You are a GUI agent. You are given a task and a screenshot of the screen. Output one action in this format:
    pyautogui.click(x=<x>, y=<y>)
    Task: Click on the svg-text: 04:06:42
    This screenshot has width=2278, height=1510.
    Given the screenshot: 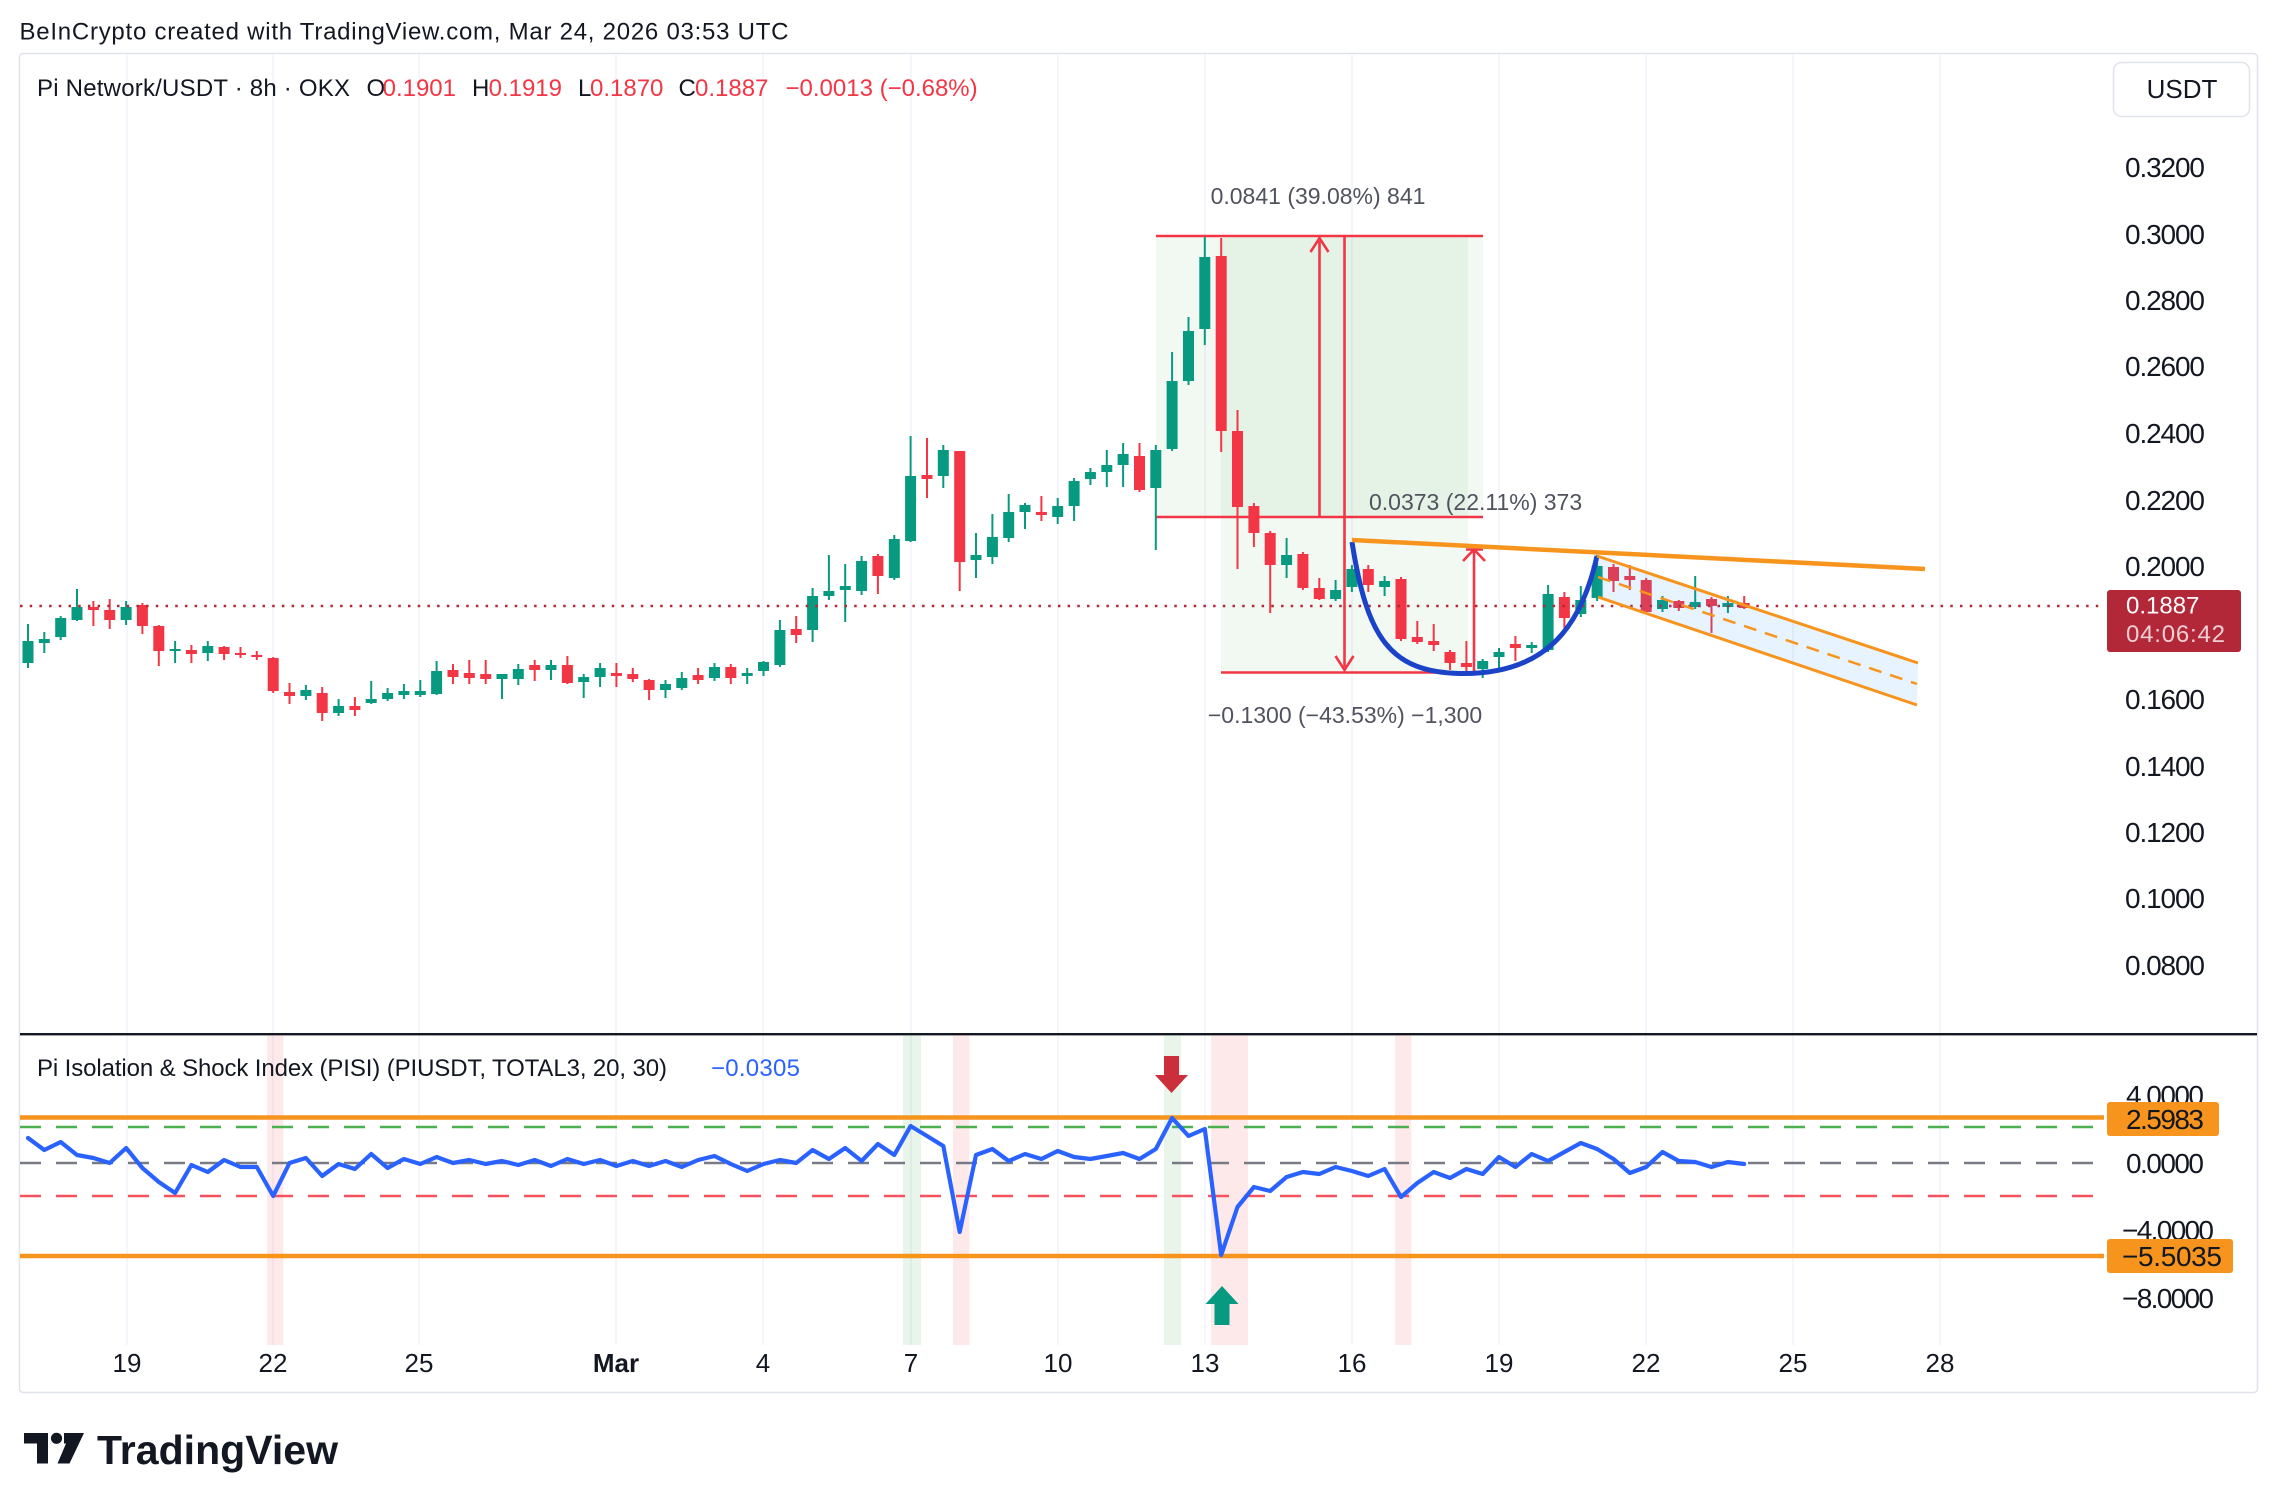 What is the action you would take?
    pyautogui.click(x=2175, y=634)
    